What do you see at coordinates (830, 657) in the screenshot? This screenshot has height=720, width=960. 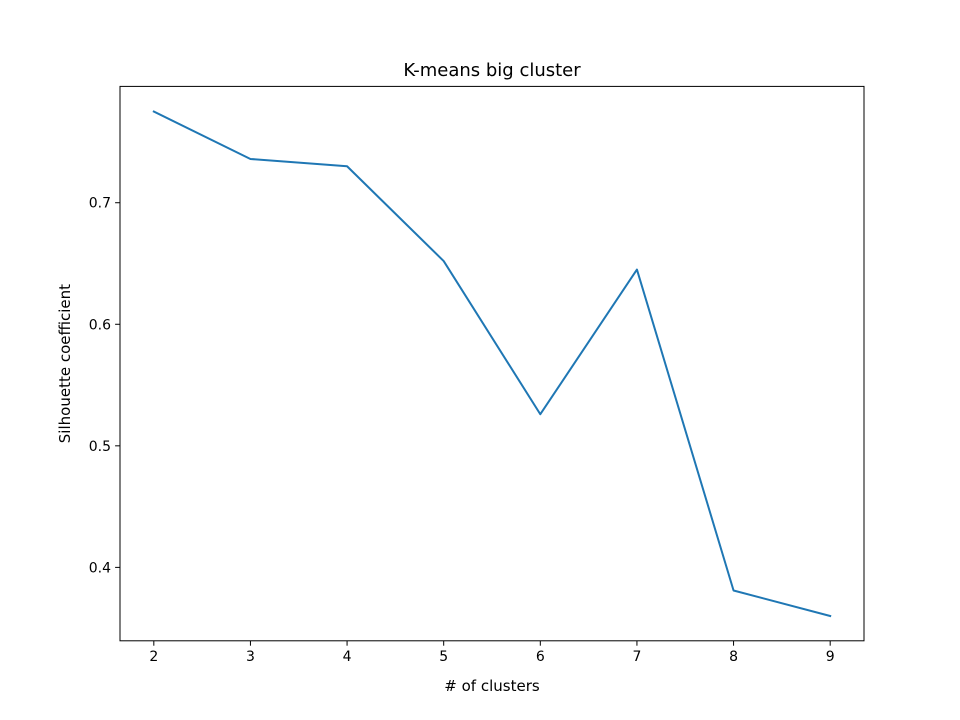 I see `x-tick-label: 9` at bounding box center [830, 657].